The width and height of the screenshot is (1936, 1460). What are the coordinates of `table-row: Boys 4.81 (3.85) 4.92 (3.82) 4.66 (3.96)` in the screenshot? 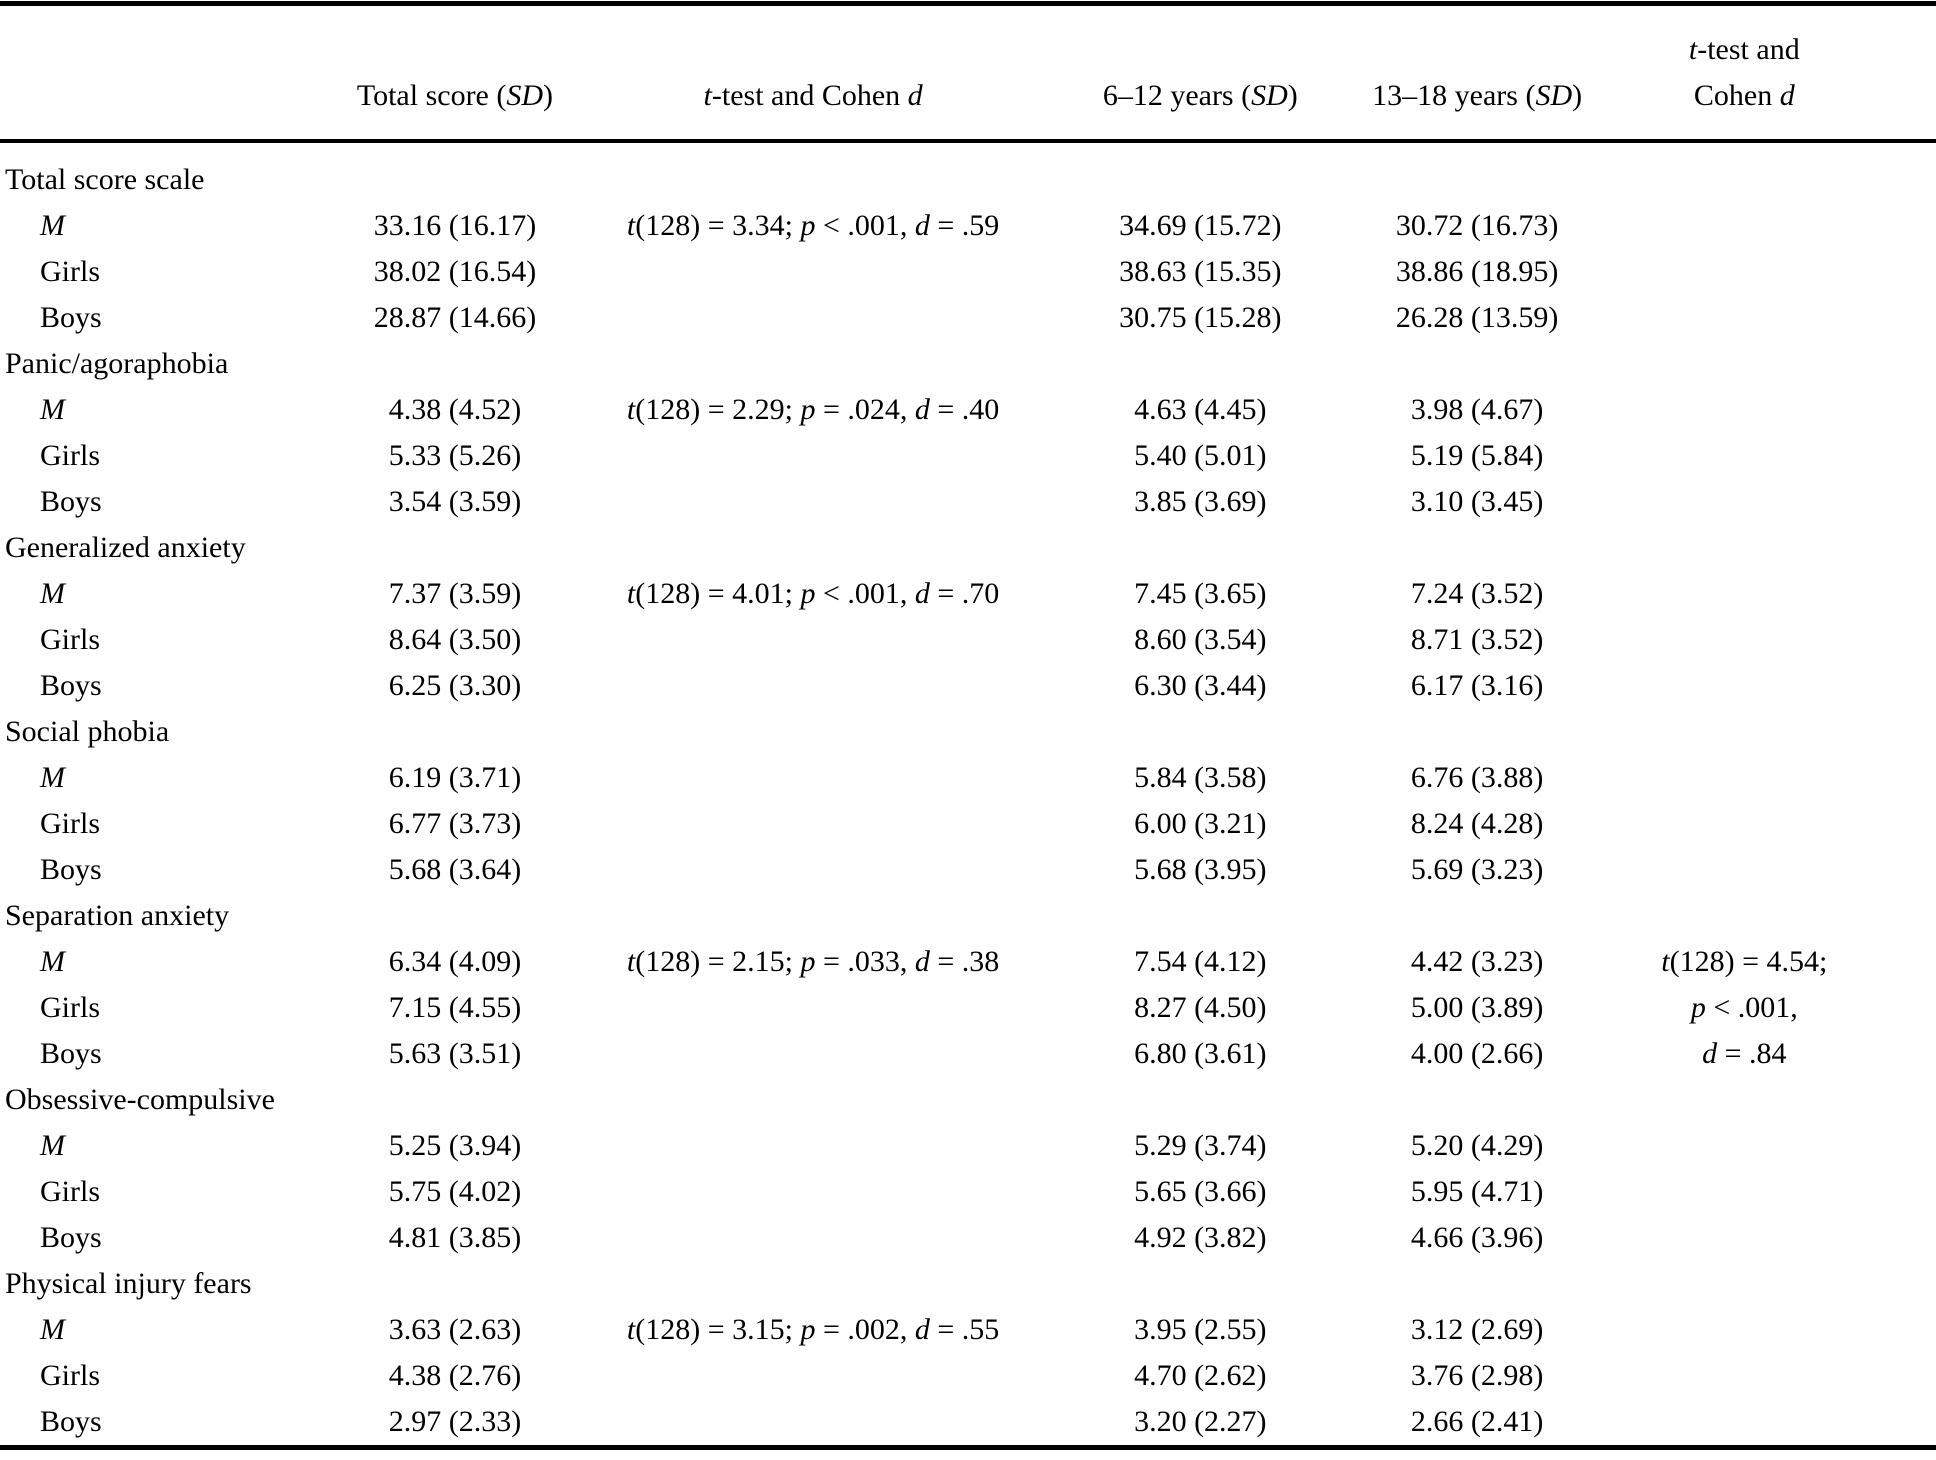 It's located at (968, 1238).